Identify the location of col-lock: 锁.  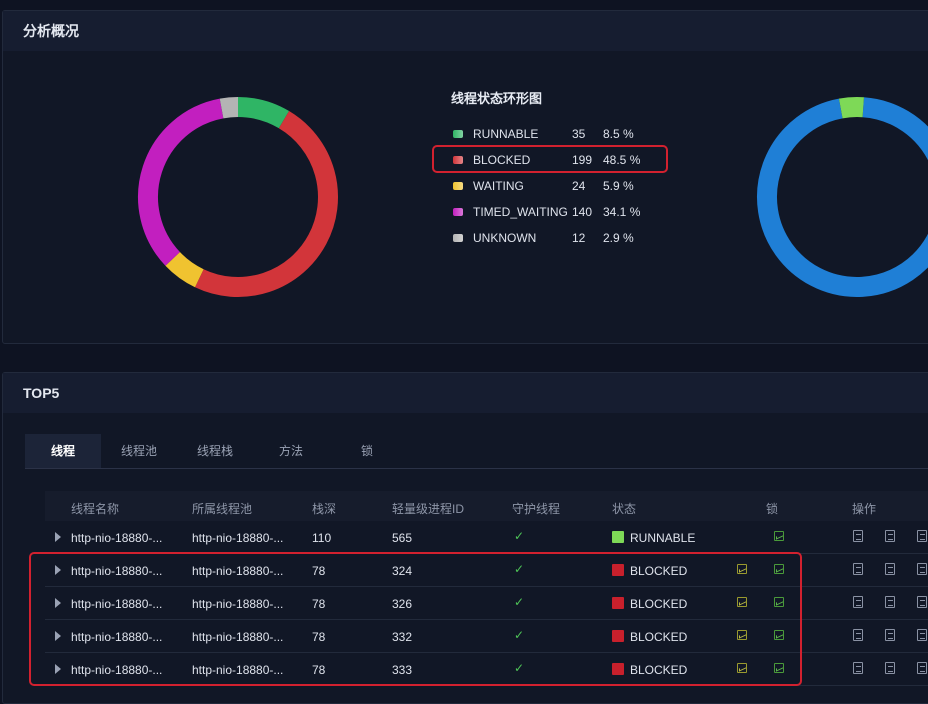
(772, 509).